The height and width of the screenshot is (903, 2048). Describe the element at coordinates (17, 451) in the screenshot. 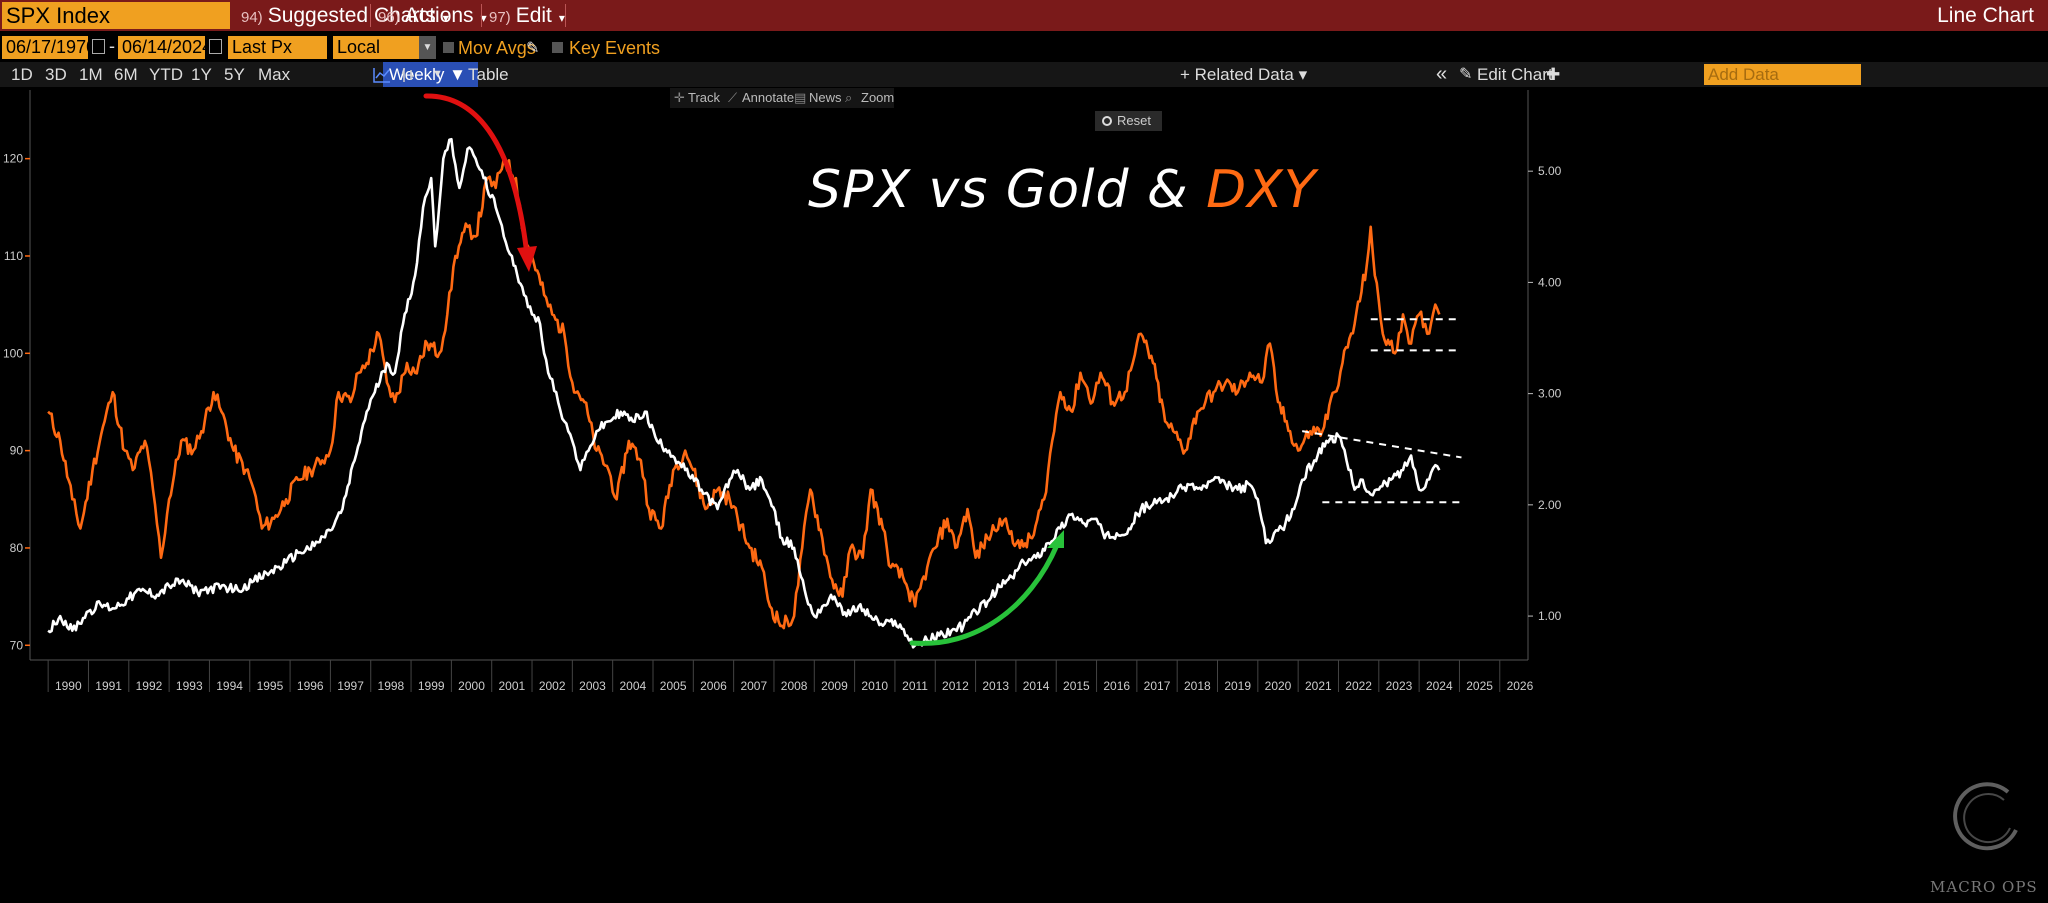

I see `y-left-tick-label: 90` at that location.